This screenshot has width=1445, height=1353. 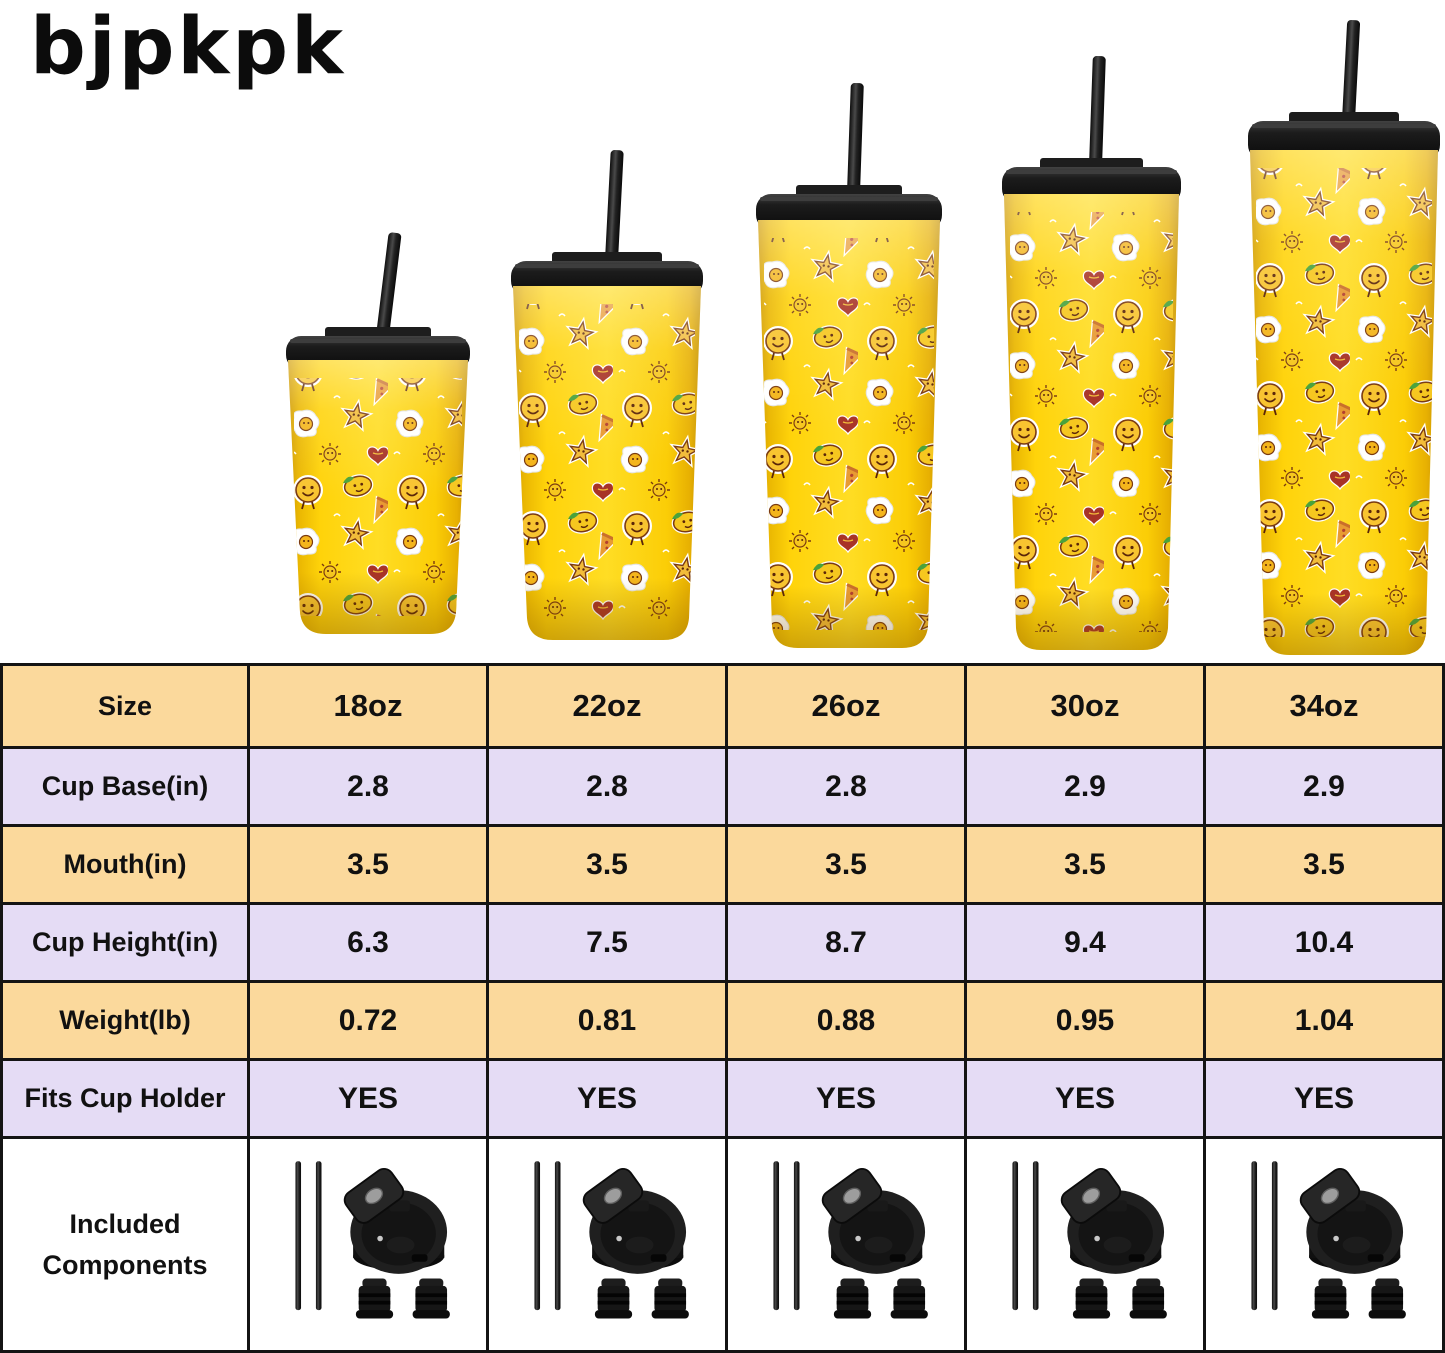 I want to click on spec-value: 1.04, so click(x=1324, y=1020).